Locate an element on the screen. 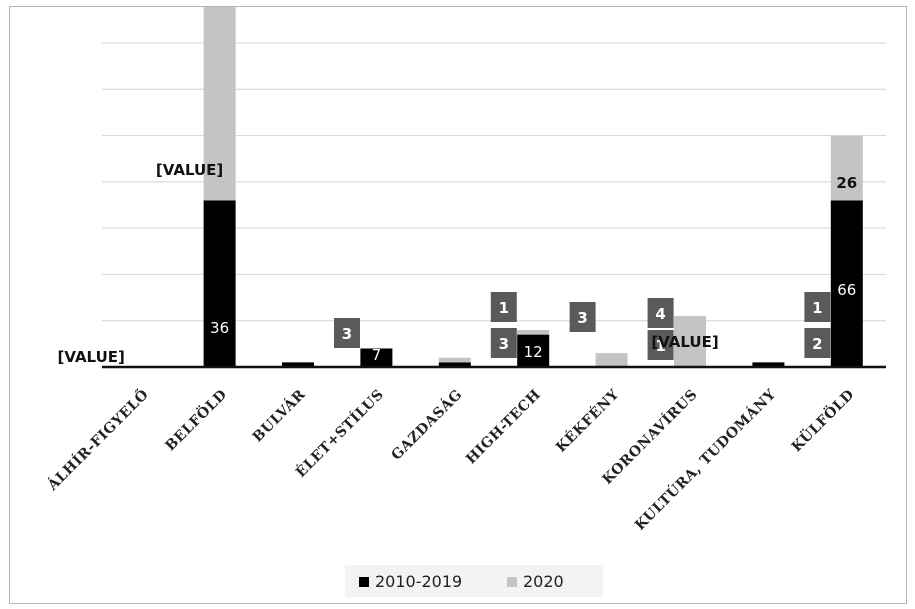  legend-label-2010-2019: 2010-2019 is located at coordinates (418, 581).